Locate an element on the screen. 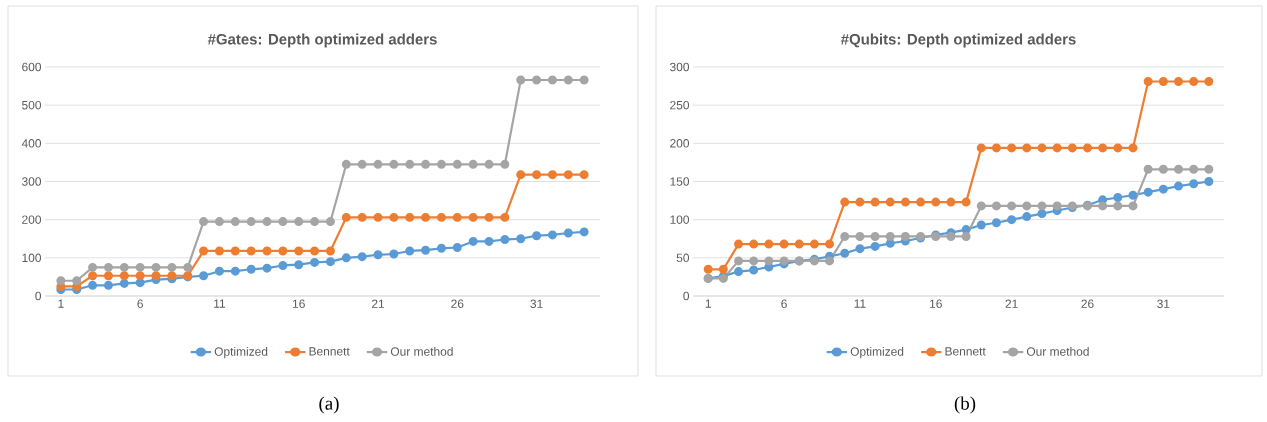 Image resolution: width=1267 pixels, height=422 pixels. chart-title: #Gates: Depth optimized adders is located at coordinates (322, 40).